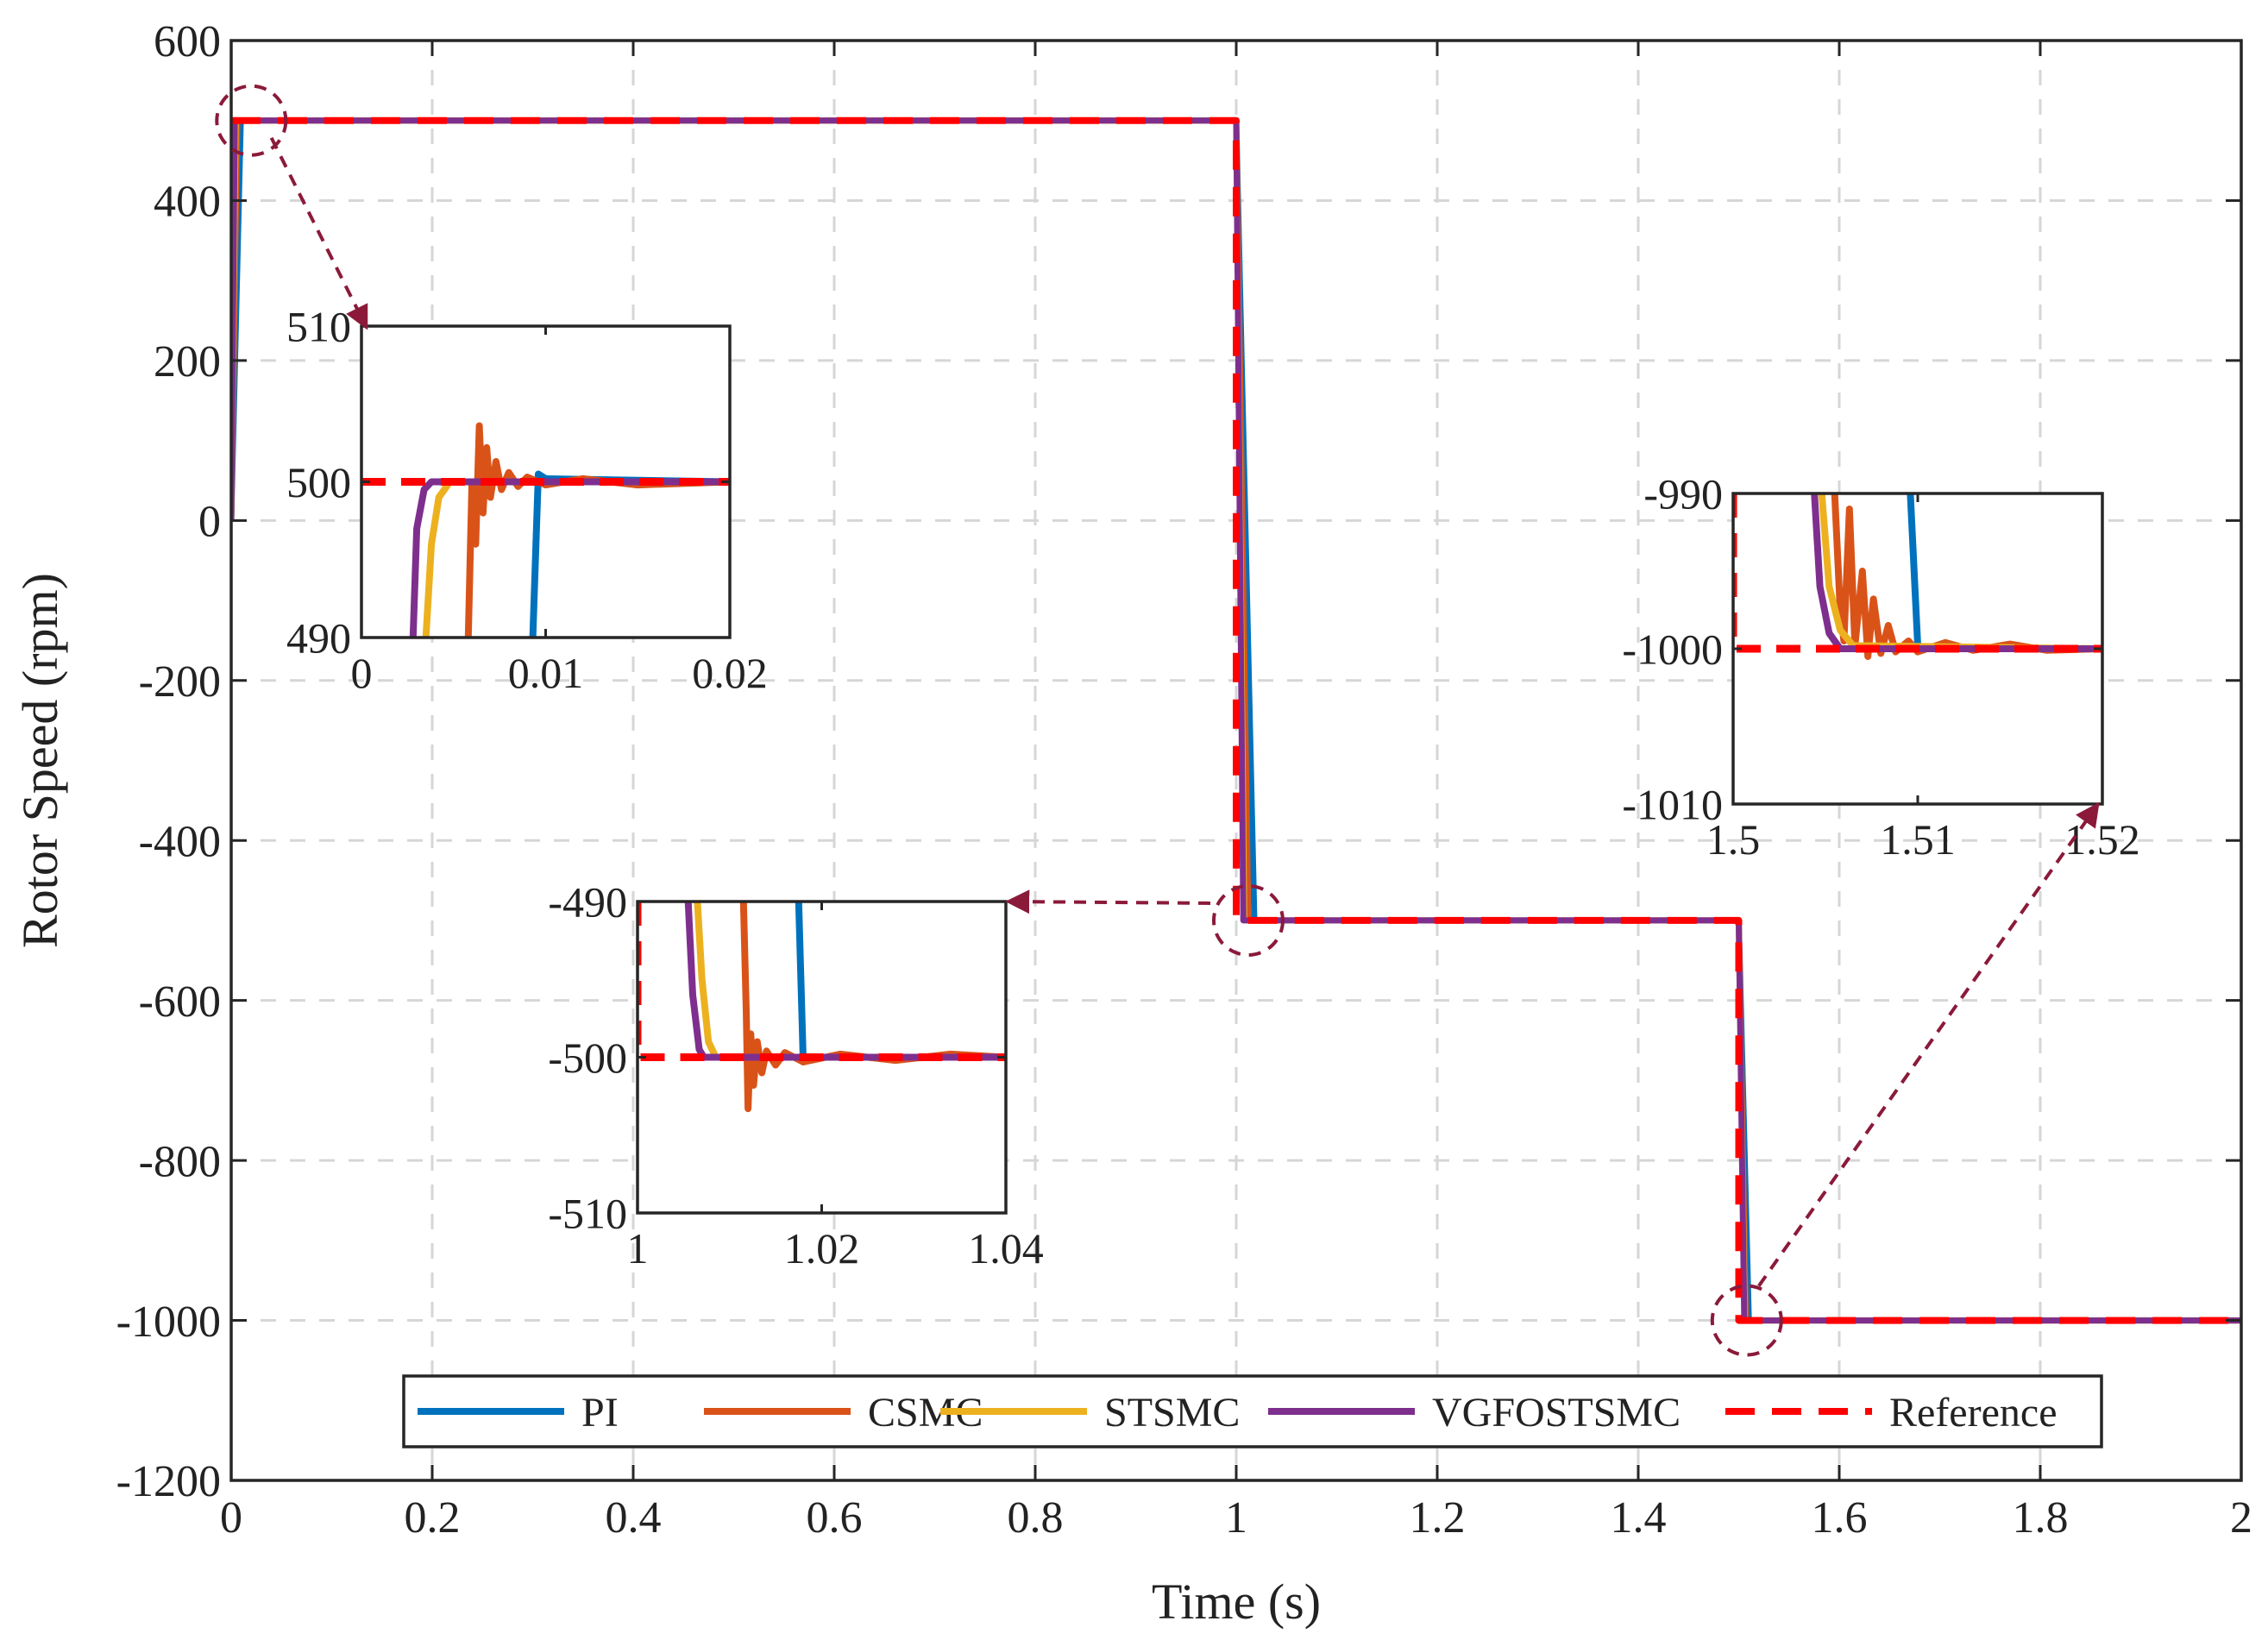 The height and width of the screenshot is (1640, 2268). Describe the element at coordinates (1683, 494) in the screenshot. I see `y-tick-label: -990` at that location.